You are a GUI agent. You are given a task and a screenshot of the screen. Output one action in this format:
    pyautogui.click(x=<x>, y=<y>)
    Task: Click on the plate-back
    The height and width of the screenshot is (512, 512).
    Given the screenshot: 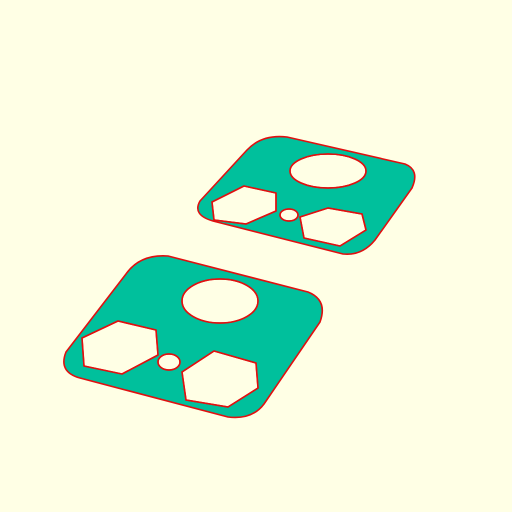 What is the action you would take?
    pyautogui.click(x=306, y=195)
    